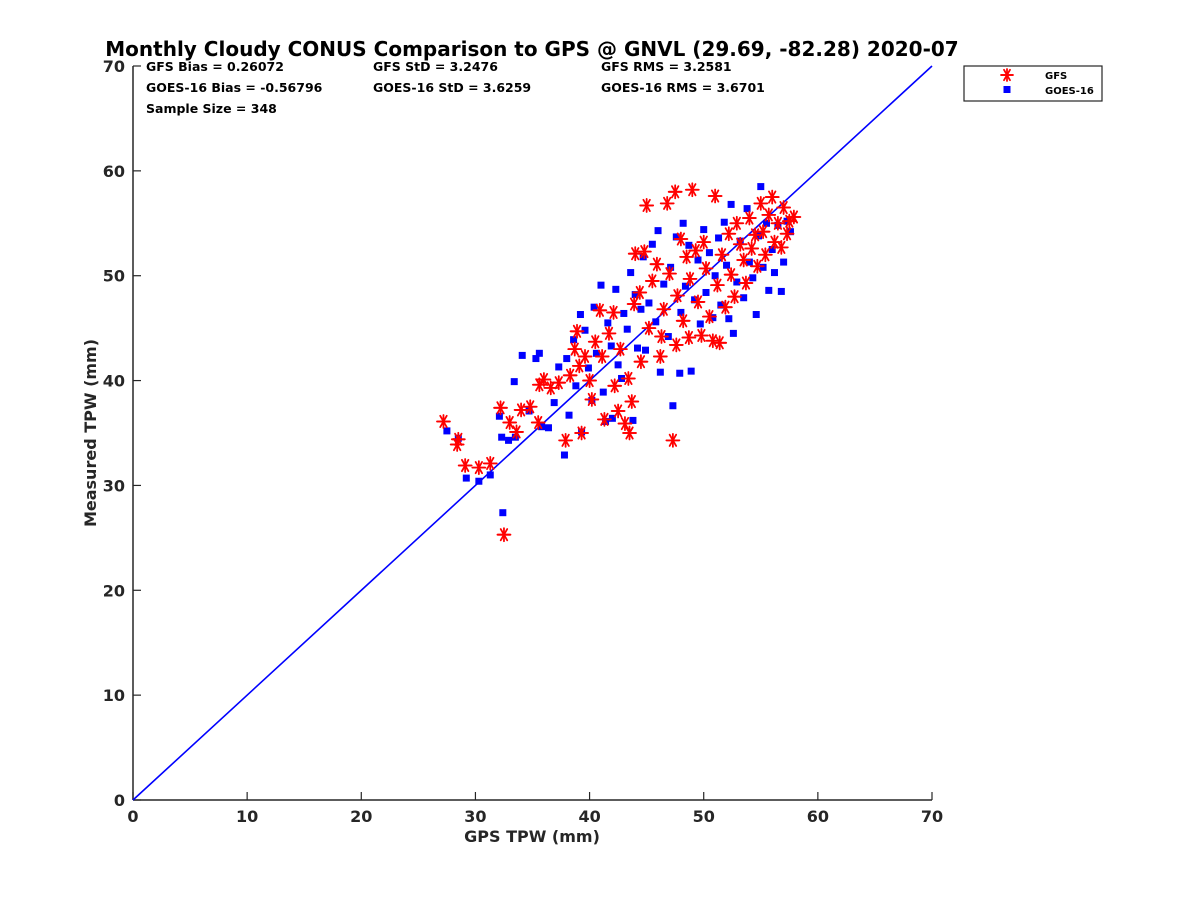  What do you see at coordinates (475, 816) in the screenshot?
I see `x-tick-label: 30` at bounding box center [475, 816].